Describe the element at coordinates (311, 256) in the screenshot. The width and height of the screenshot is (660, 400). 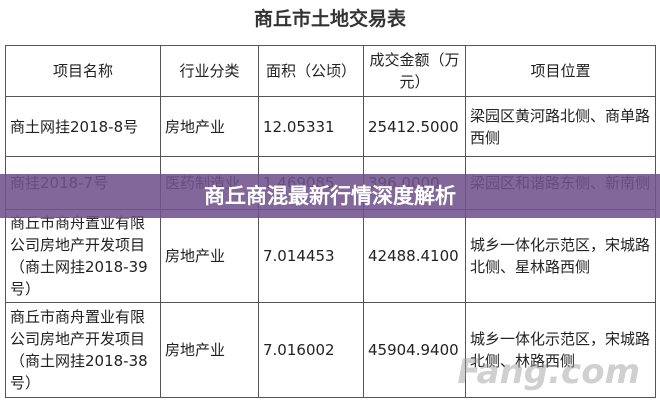
I see `table-cell: 7.014453` at that location.